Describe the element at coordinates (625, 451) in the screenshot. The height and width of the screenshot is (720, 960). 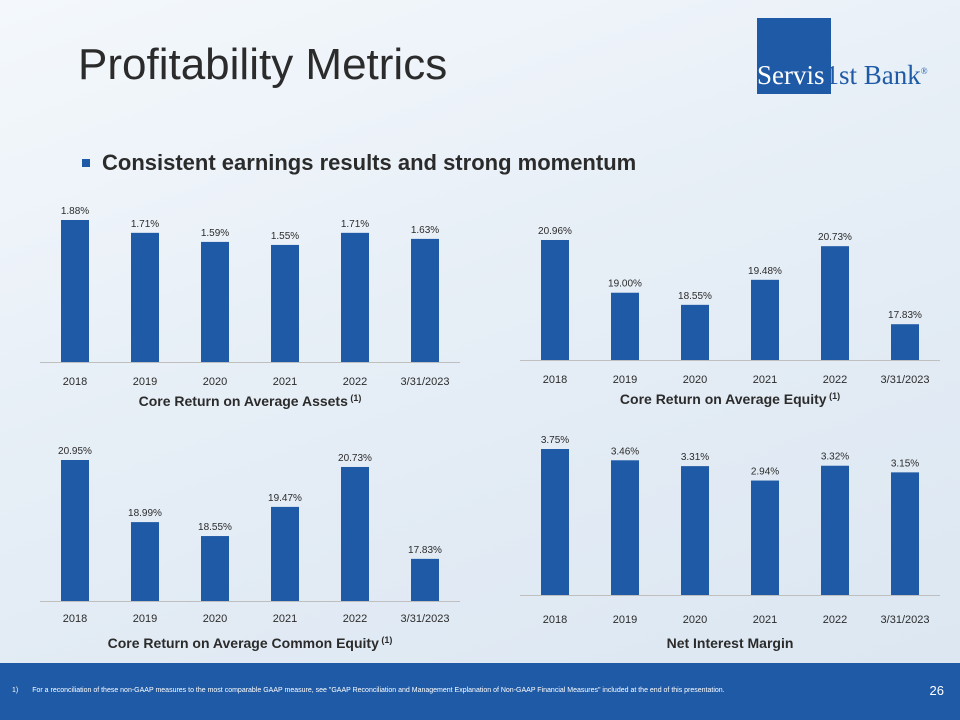
I see `data-label: 3.46%` at that location.